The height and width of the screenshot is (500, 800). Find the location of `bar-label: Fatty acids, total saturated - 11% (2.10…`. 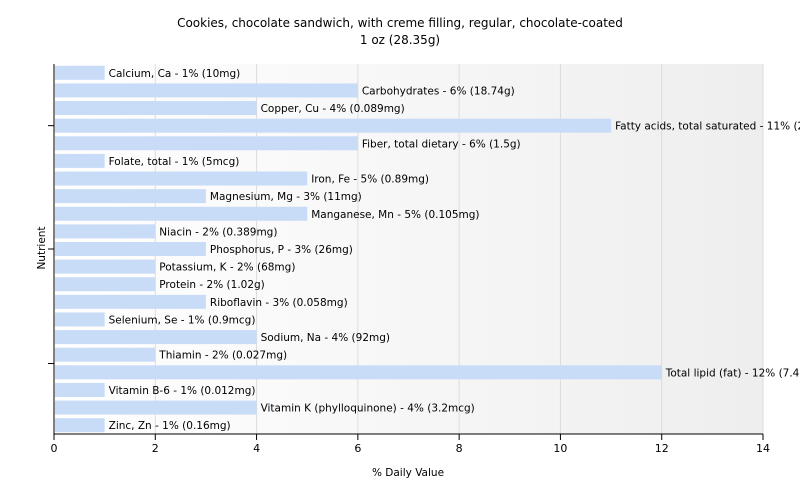

bar-label: Fatty acids, total saturated - 11% (2.10… is located at coordinates (707, 127).